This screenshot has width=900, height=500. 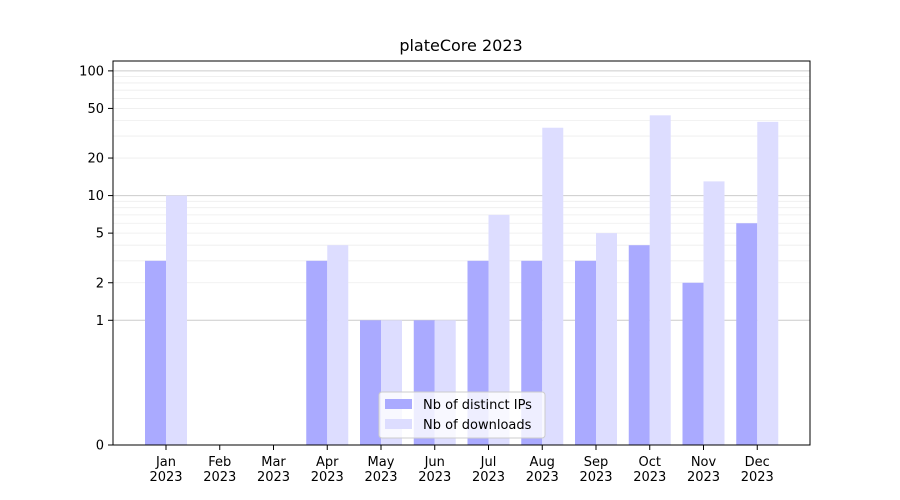 I want to click on y-tick-label: 20, so click(x=95, y=159).